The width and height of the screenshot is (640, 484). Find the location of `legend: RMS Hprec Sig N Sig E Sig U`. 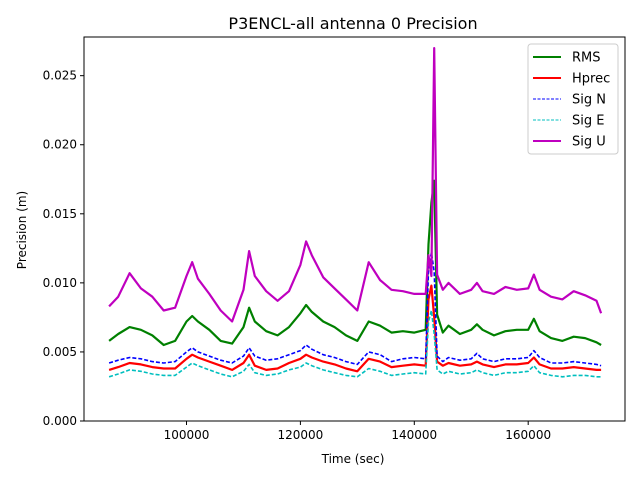

legend: RMS Hprec Sig N Sig E Sig U is located at coordinates (573, 99).